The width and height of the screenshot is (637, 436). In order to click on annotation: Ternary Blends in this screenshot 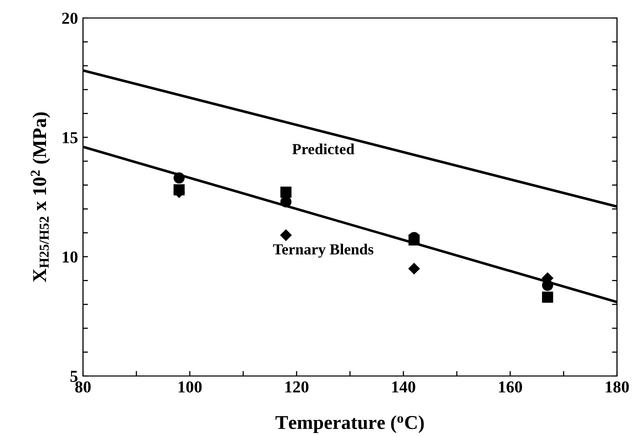, I will do `click(323, 251)`.